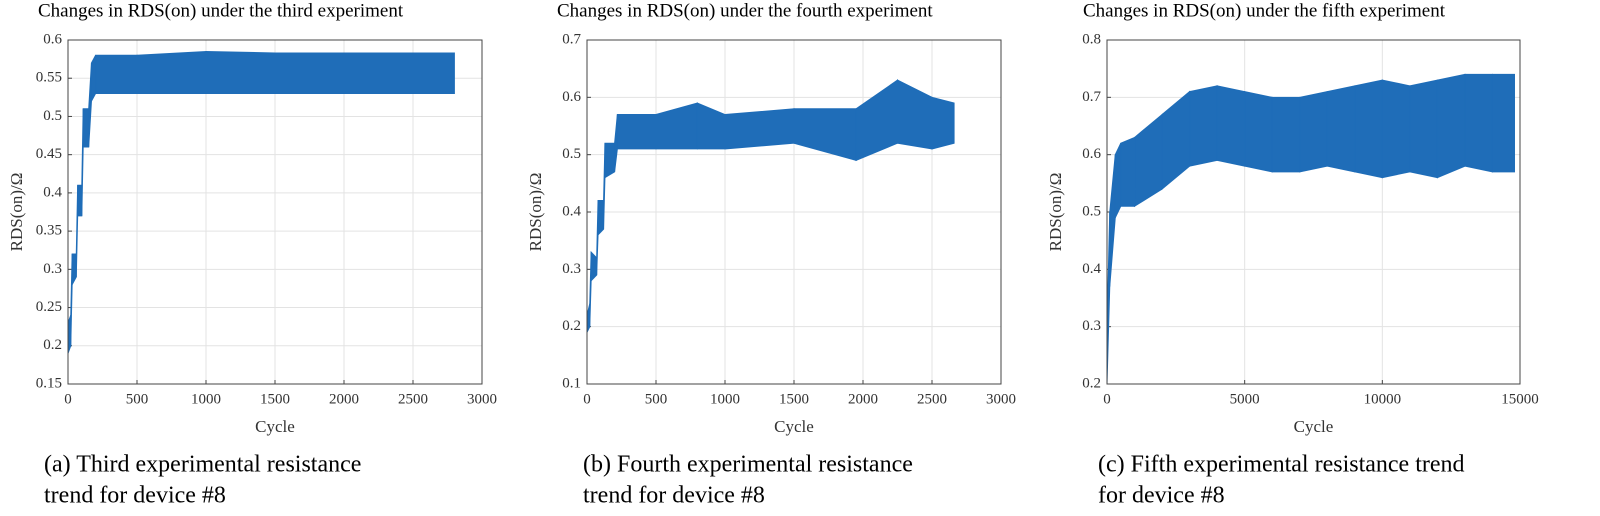  I want to click on x-tick-label: 15000, so click(1520, 399).